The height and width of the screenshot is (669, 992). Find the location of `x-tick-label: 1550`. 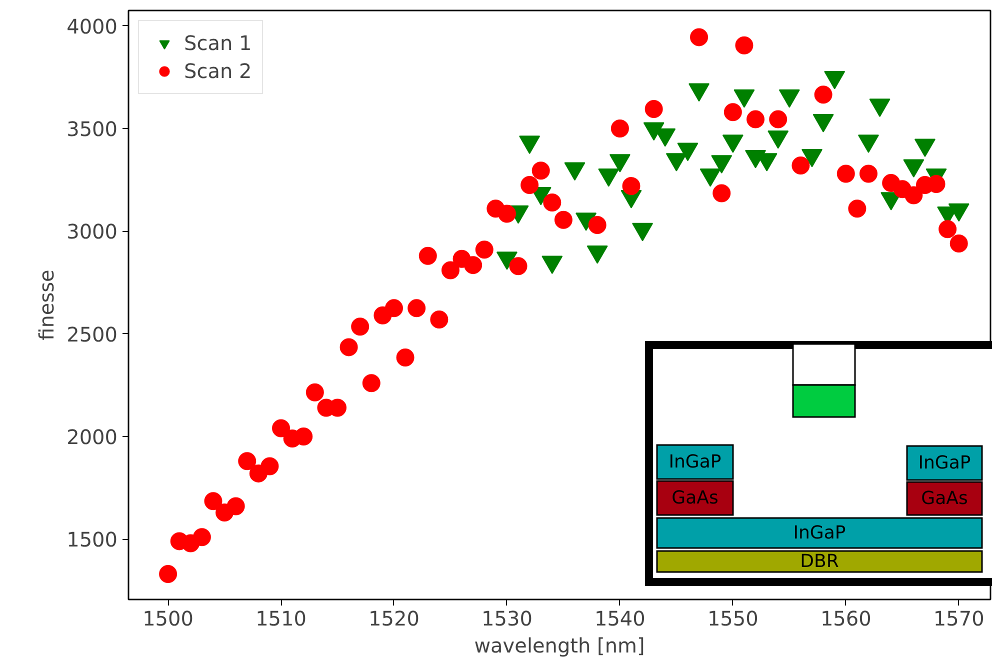

x-tick-label: 1550 is located at coordinates (732, 618).